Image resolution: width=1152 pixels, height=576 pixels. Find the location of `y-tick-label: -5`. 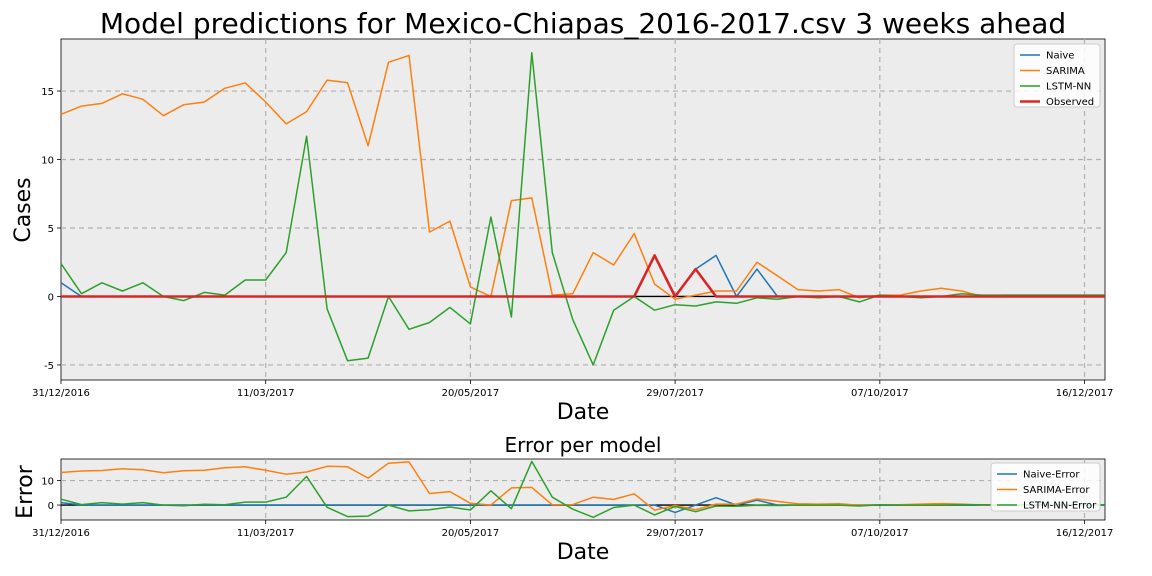

y-tick-label: -5 is located at coordinates (49, 366).